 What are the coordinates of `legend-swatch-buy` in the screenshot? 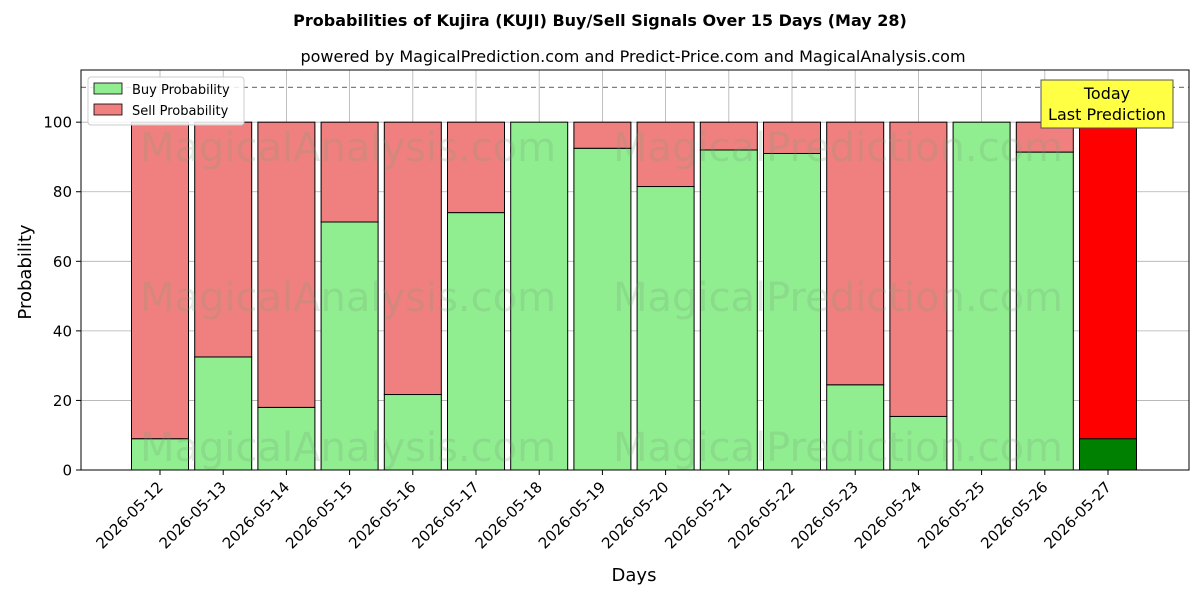 It's located at (108, 88).